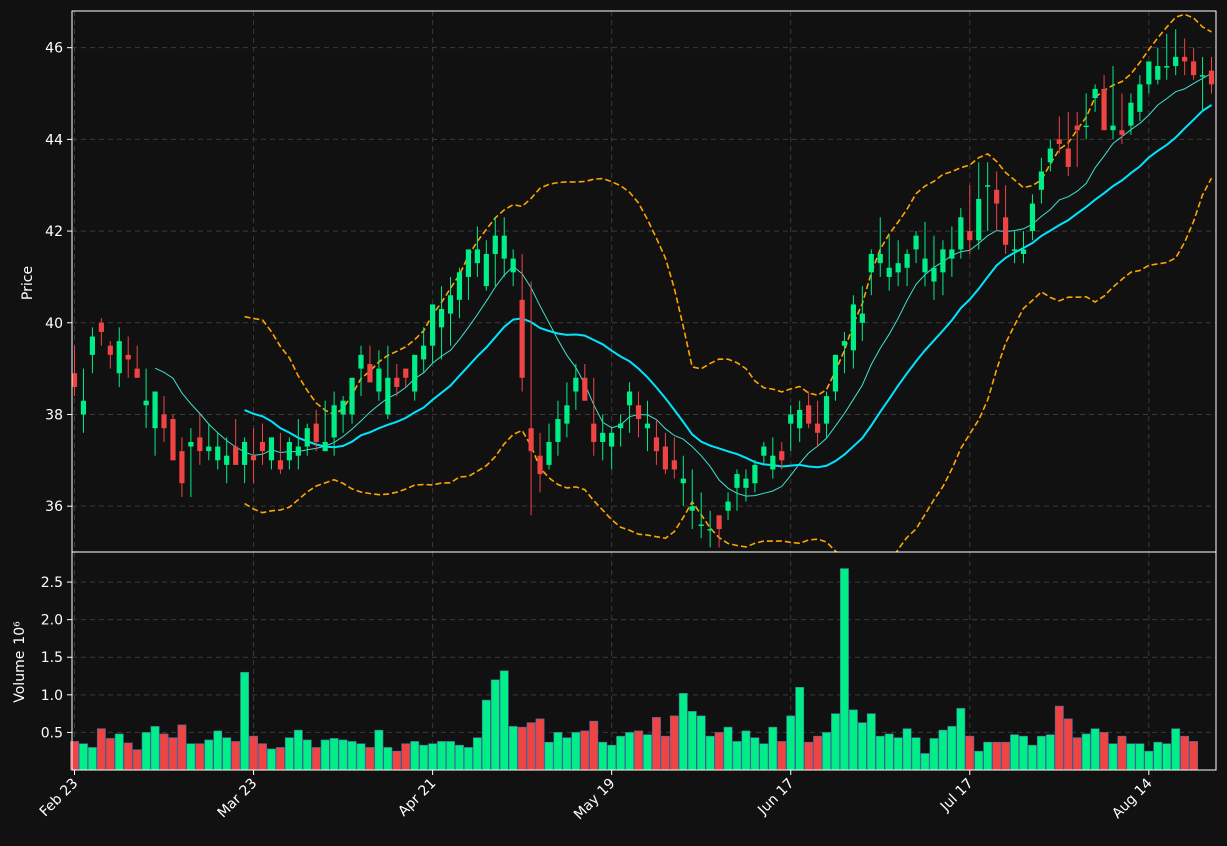 The width and height of the screenshot is (1227, 846). What do you see at coordinates (52, 696) in the screenshot?
I see `volume-tick-label: 1.0` at bounding box center [52, 696].